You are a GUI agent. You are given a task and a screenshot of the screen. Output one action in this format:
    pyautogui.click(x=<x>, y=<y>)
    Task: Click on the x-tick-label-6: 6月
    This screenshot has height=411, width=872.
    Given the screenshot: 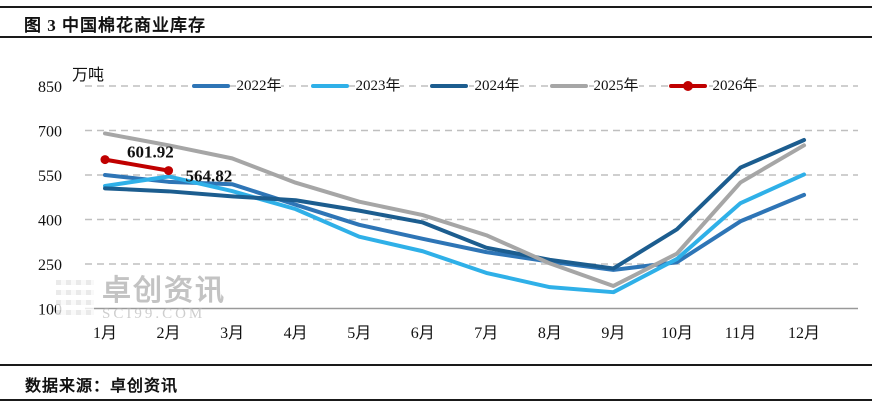 What is the action you would take?
    pyautogui.click(x=423, y=333)
    